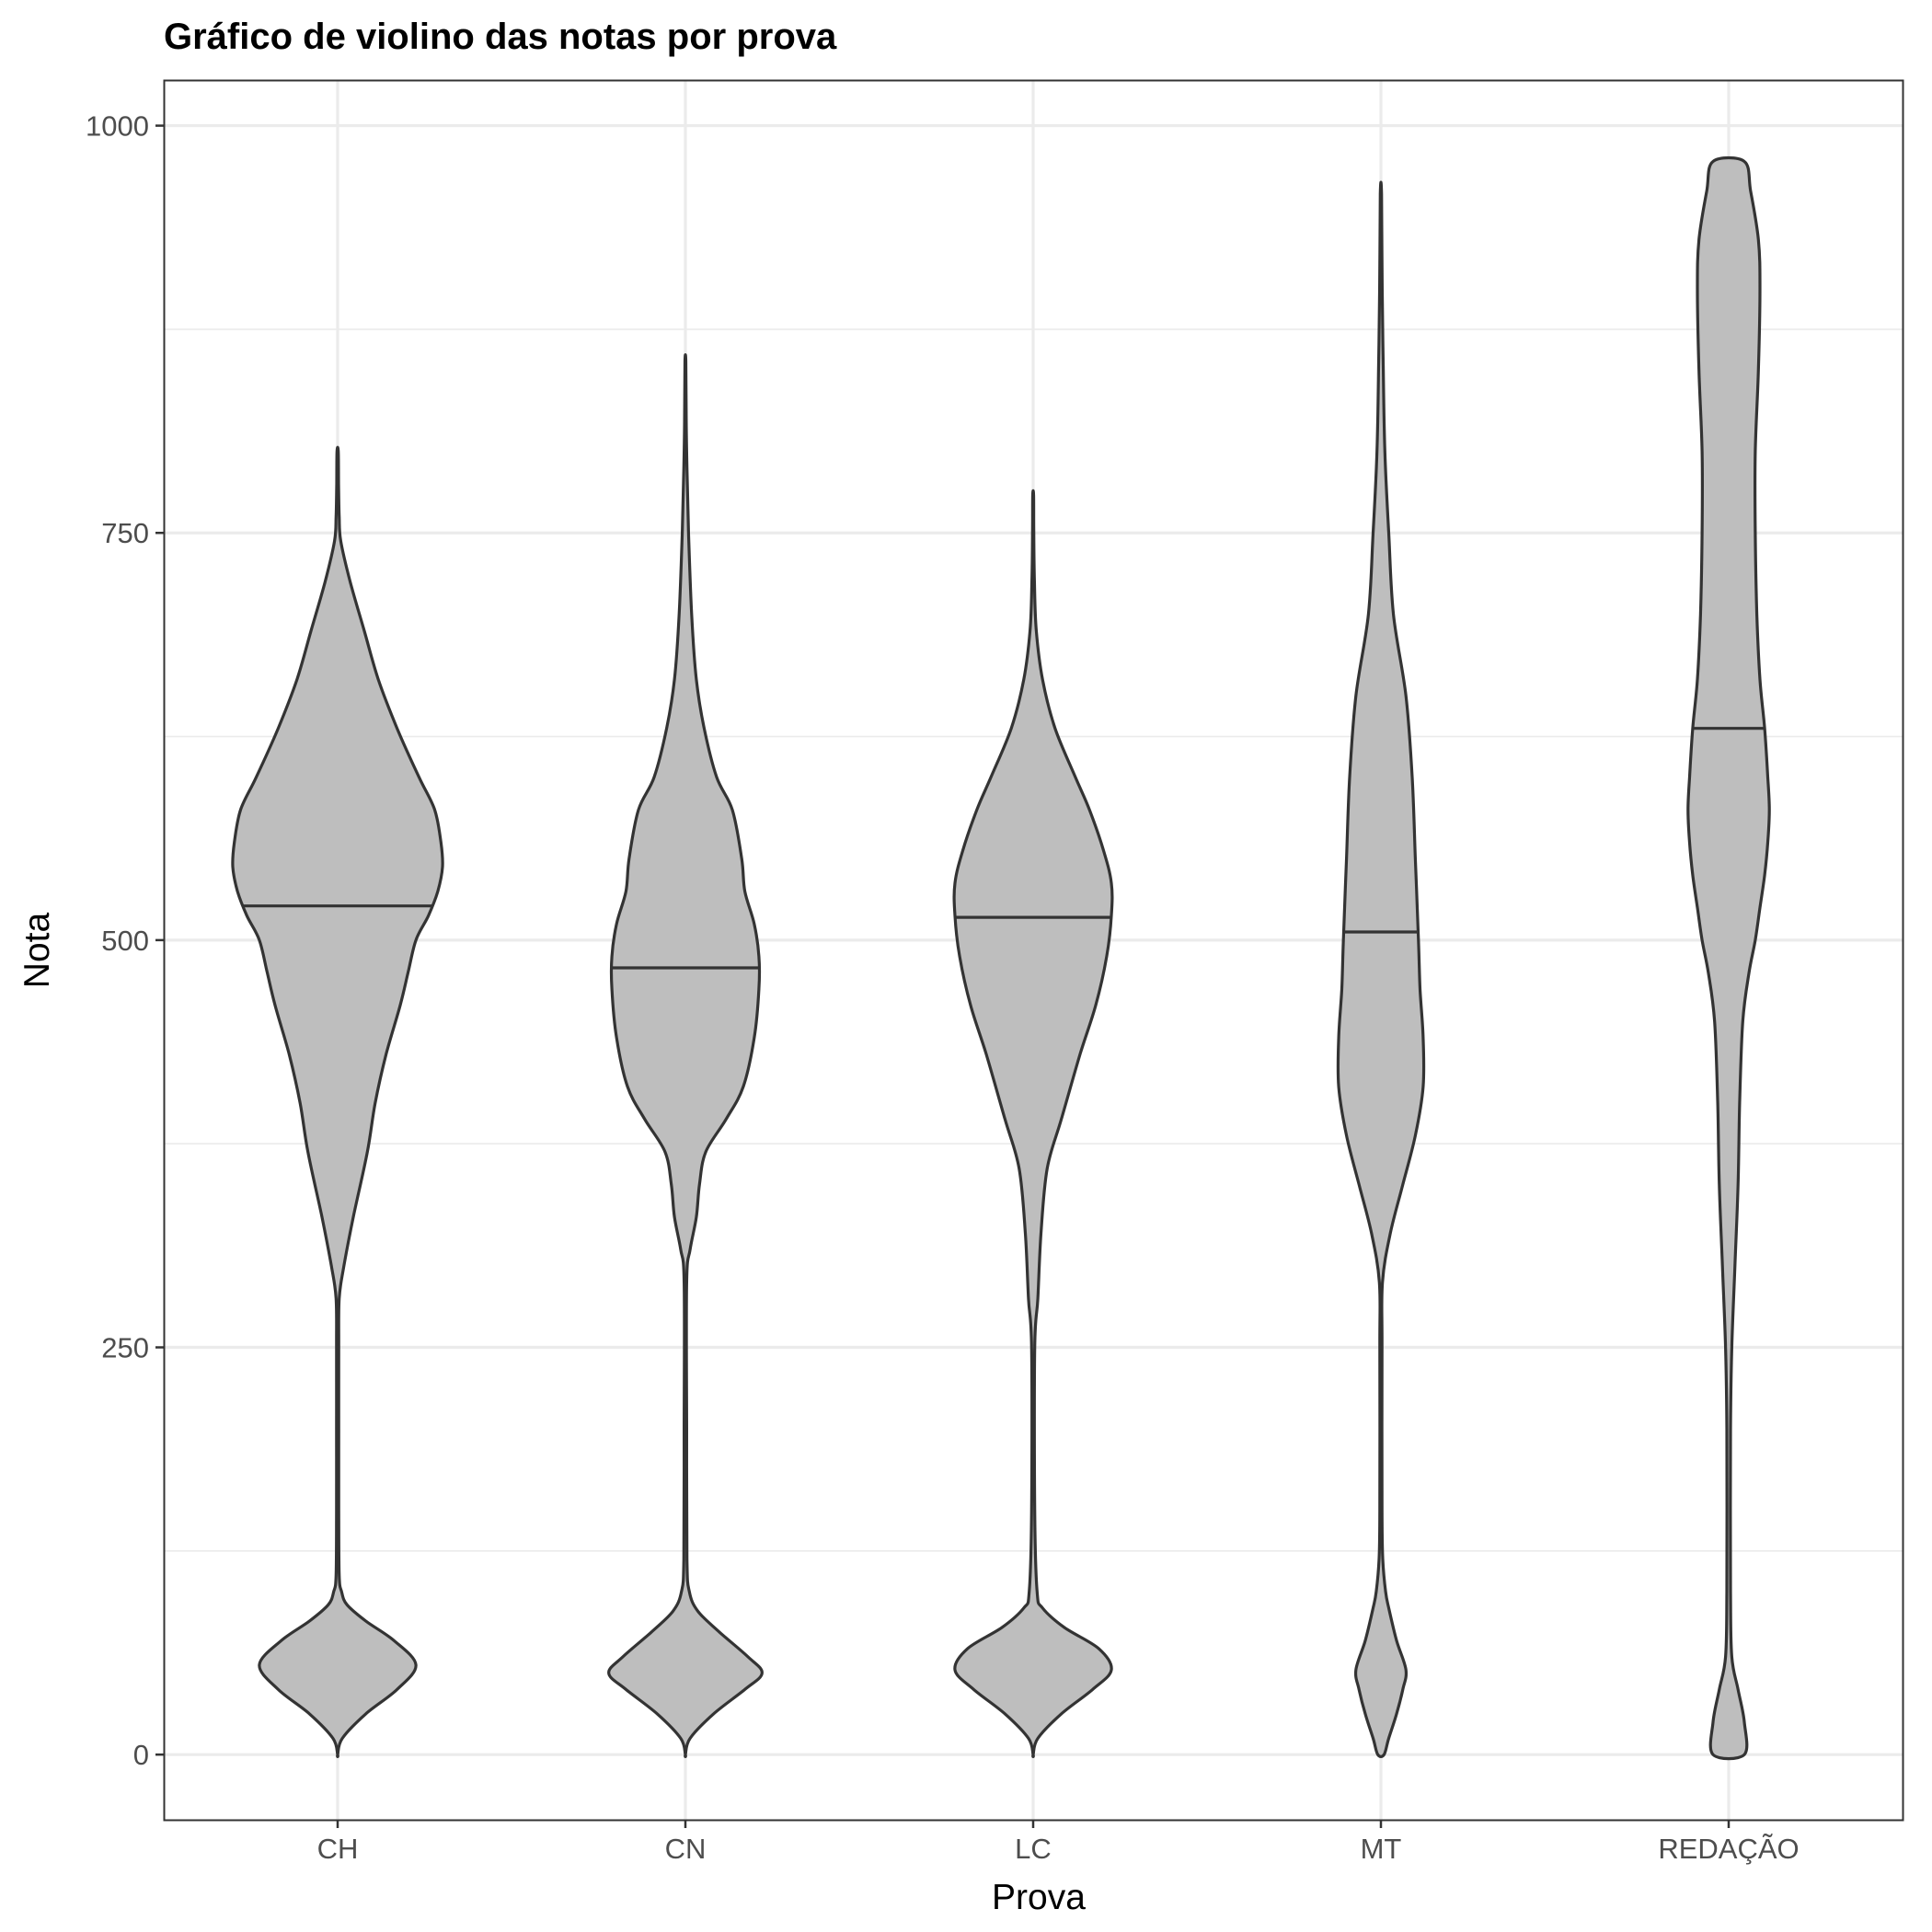 The image size is (1932, 1932). What do you see at coordinates (686, 1849) in the screenshot?
I see `x-tick-label: CN` at bounding box center [686, 1849].